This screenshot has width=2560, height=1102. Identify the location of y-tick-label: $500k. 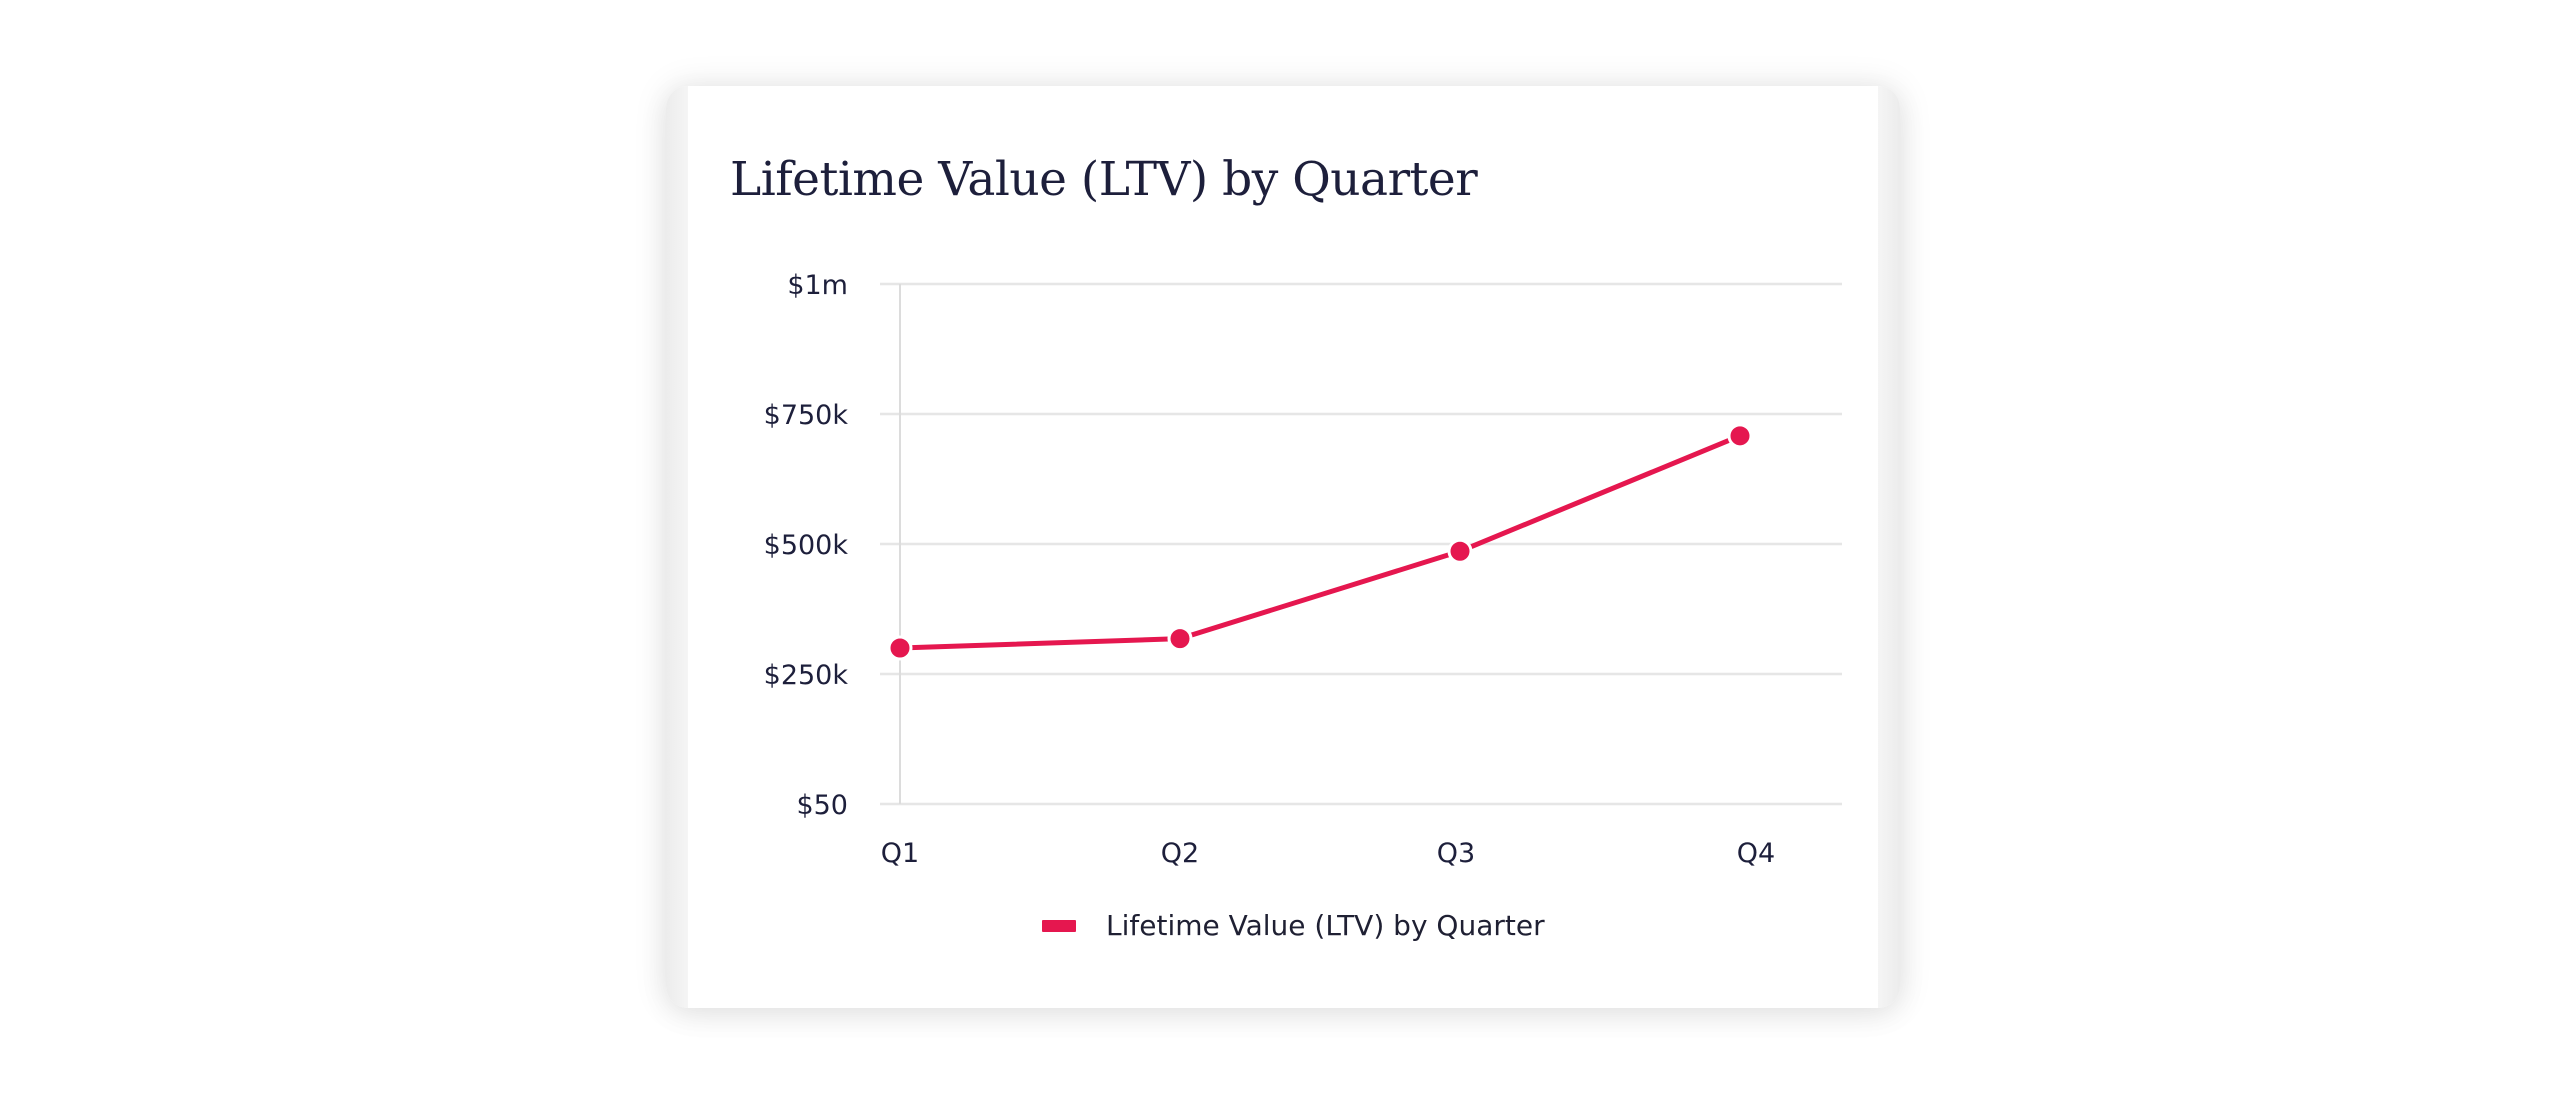
(806, 545).